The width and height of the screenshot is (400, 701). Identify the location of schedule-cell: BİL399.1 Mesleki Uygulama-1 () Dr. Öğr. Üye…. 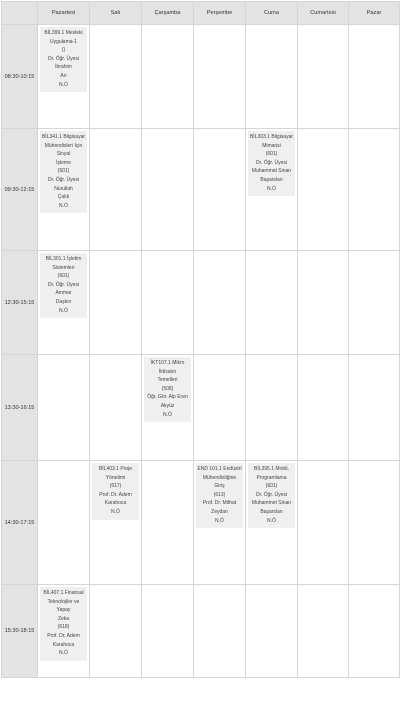
(63, 76).